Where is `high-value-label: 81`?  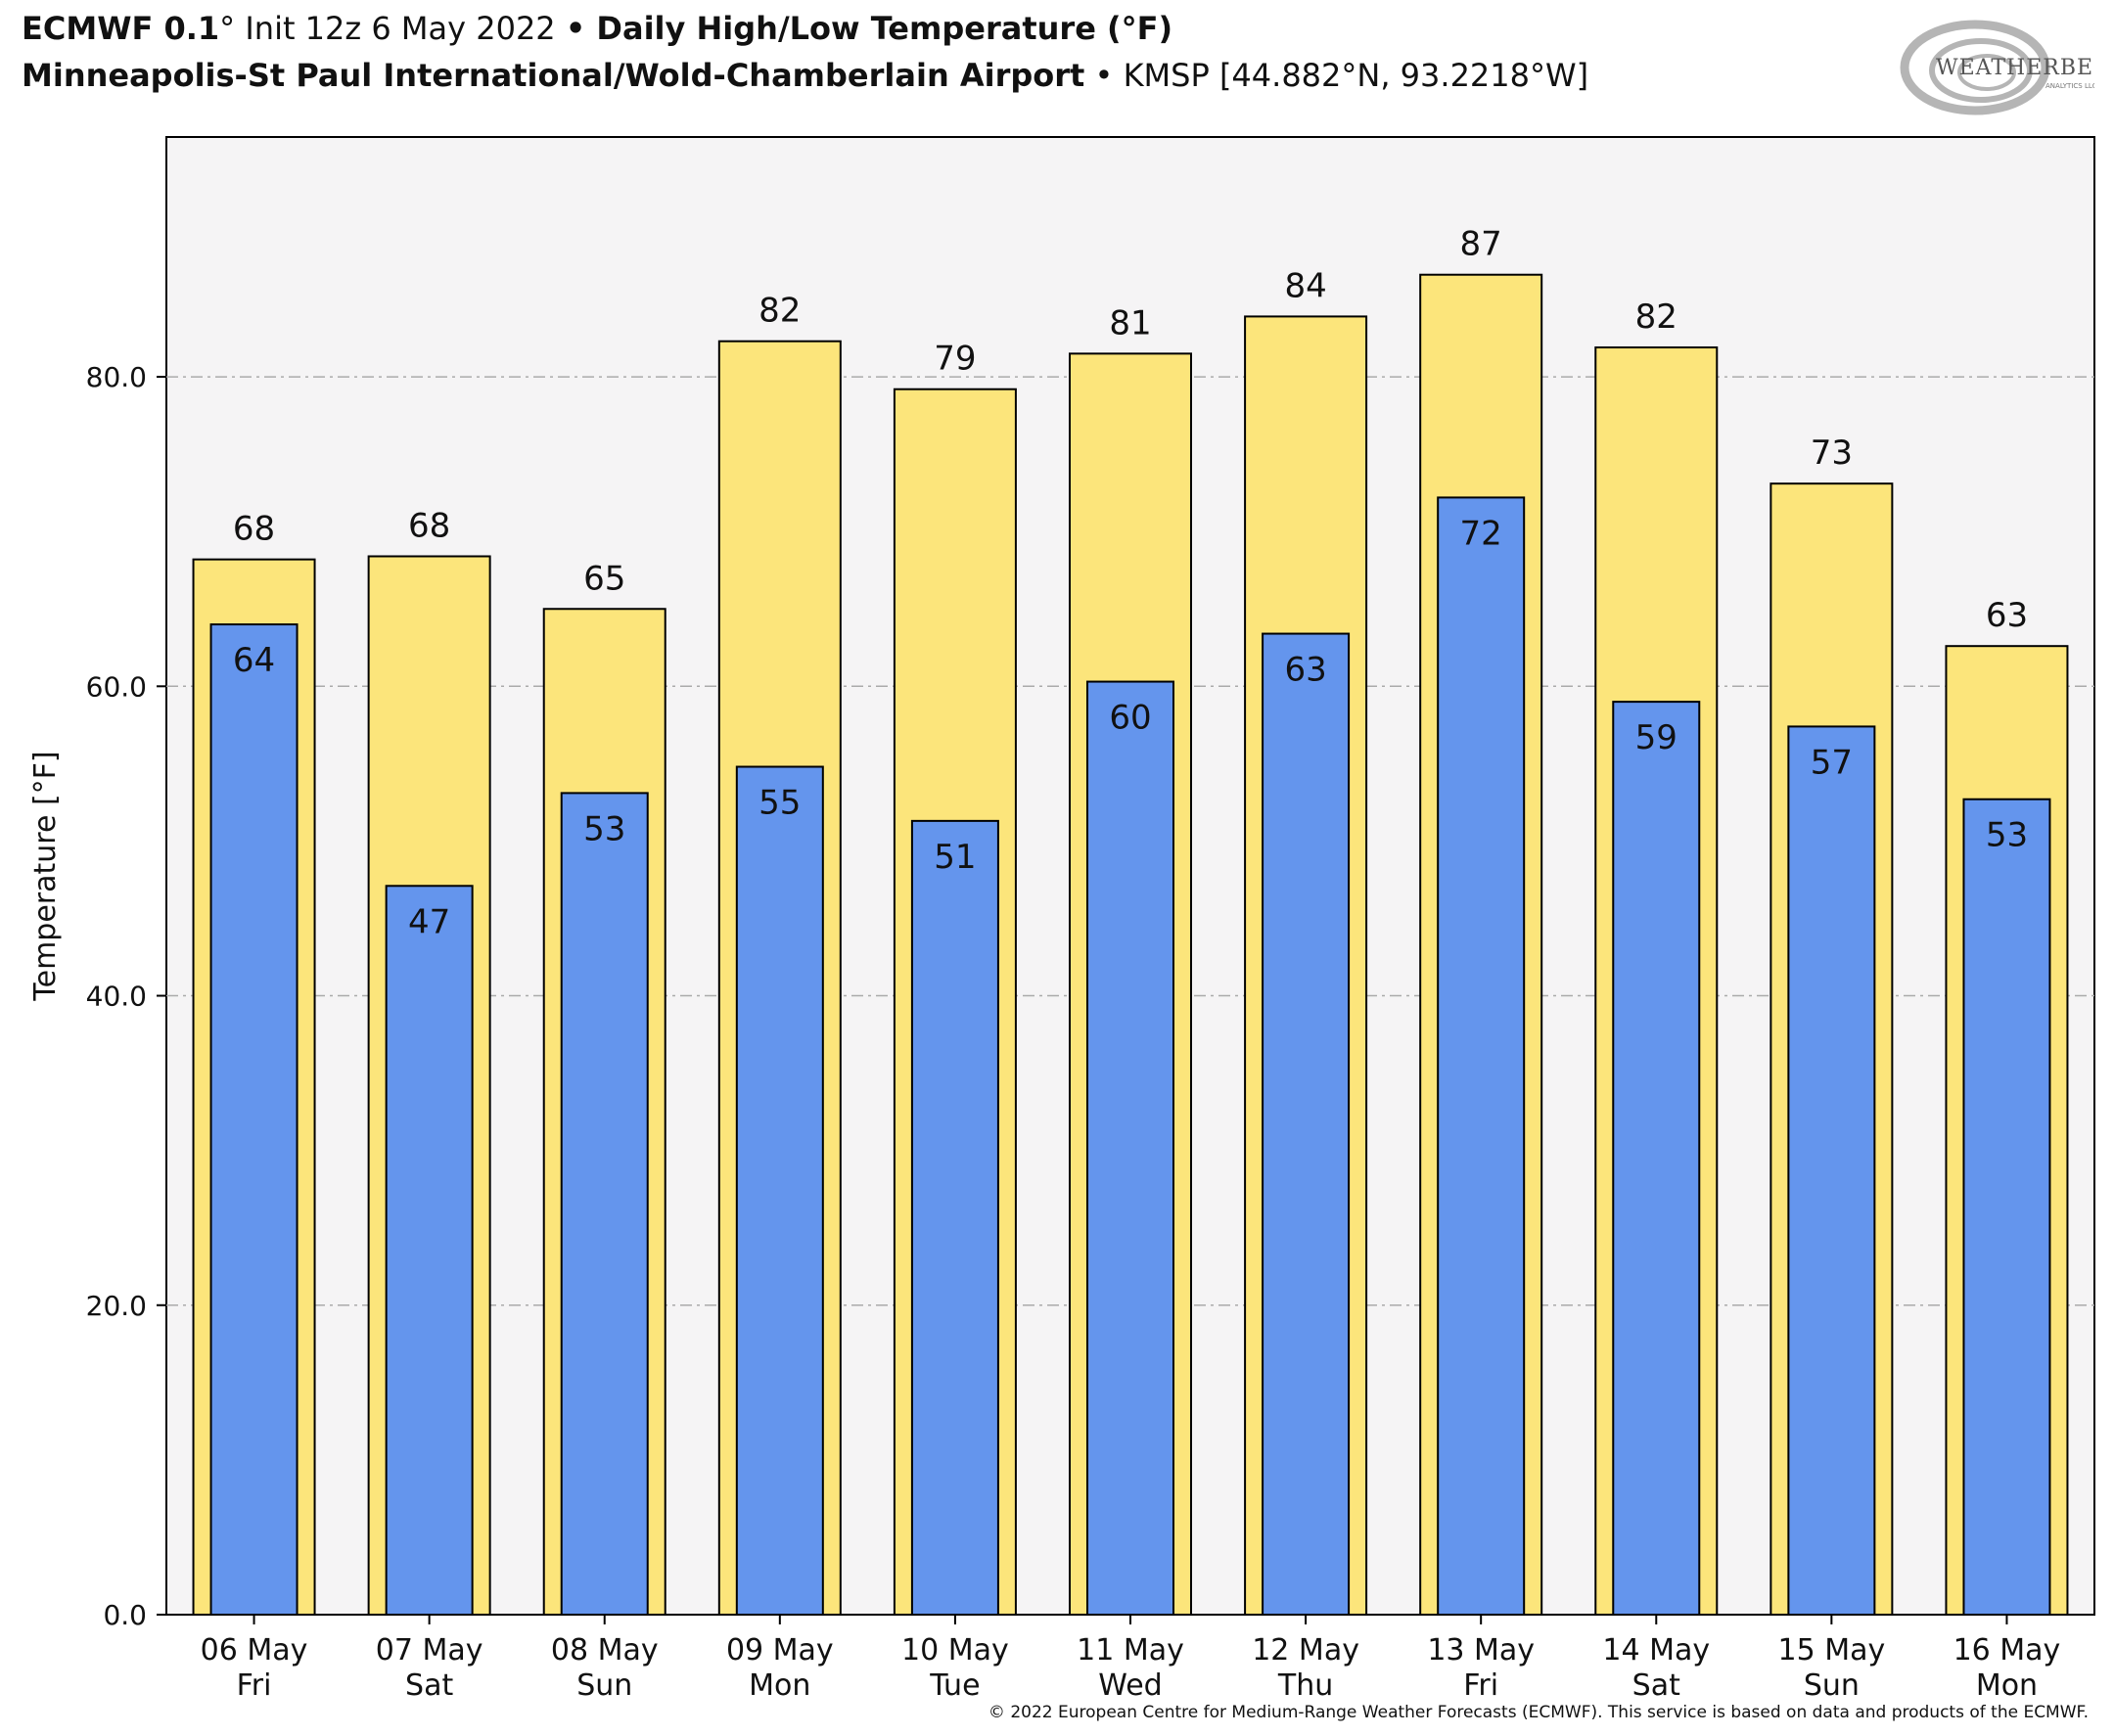 high-value-label: 81 is located at coordinates (1130, 323).